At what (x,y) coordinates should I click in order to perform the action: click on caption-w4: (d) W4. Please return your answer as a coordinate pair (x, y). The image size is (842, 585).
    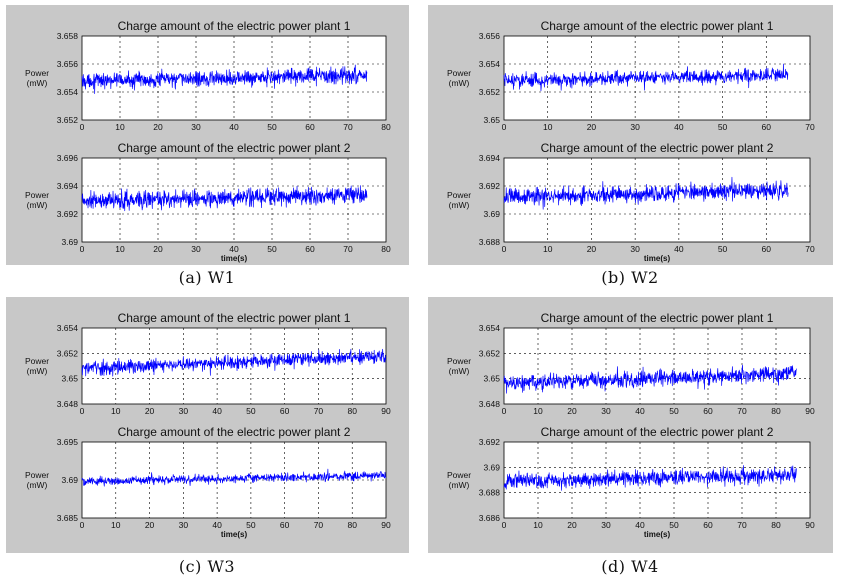
    Looking at the image, I should click on (630, 566).